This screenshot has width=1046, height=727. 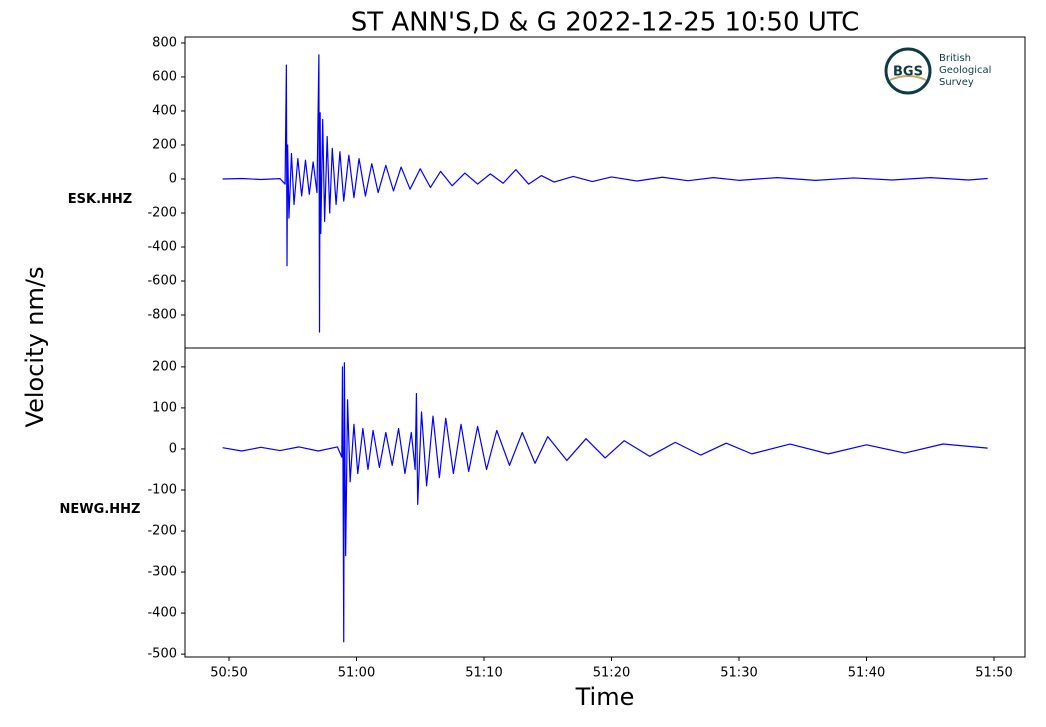 I want to click on x-tick-label: 51:20, so click(x=611, y=673).